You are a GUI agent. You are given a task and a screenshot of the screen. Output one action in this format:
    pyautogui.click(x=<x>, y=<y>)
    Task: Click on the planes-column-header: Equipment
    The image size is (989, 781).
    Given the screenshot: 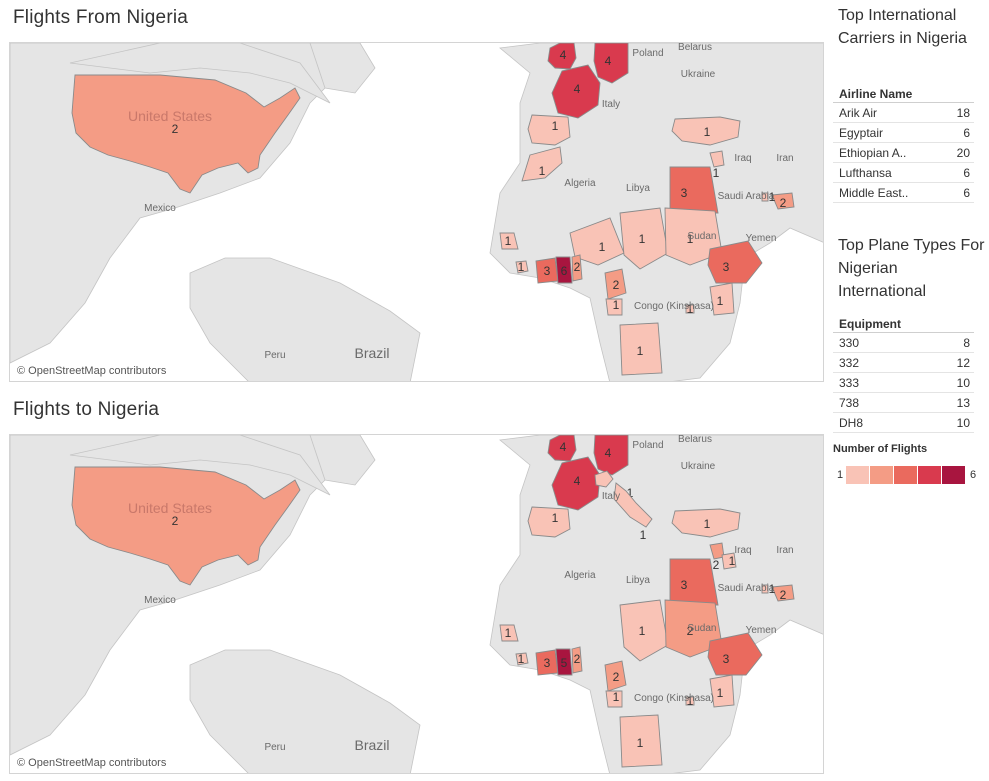 What is the action you would take?
    pyautogui.click(x=903, y=324)
    